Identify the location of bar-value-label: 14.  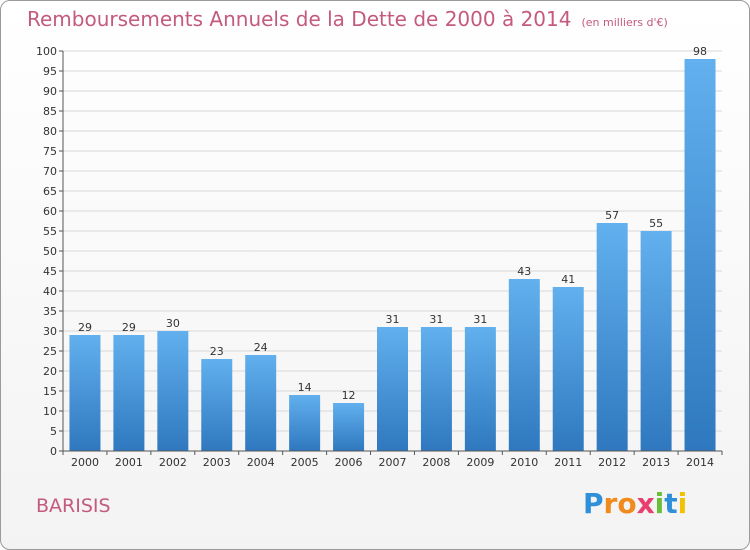
(305, 387).